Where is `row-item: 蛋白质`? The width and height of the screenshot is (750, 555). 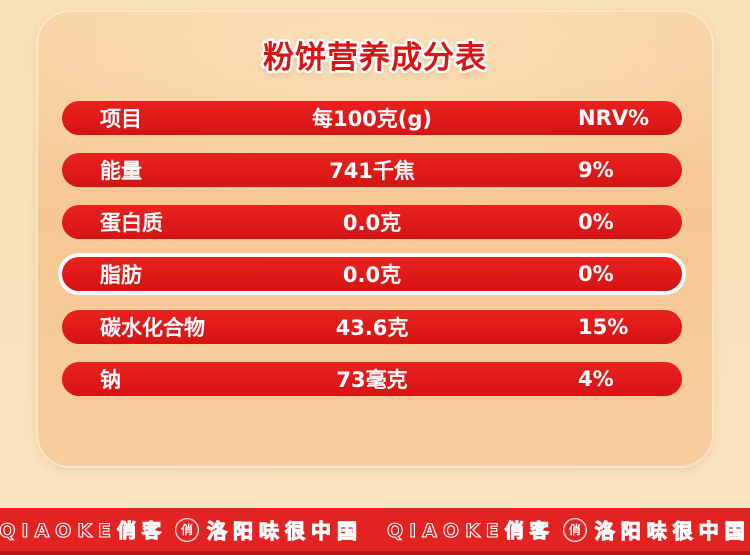
row-item: 蛋白质 is located at coordinates (131, 223).